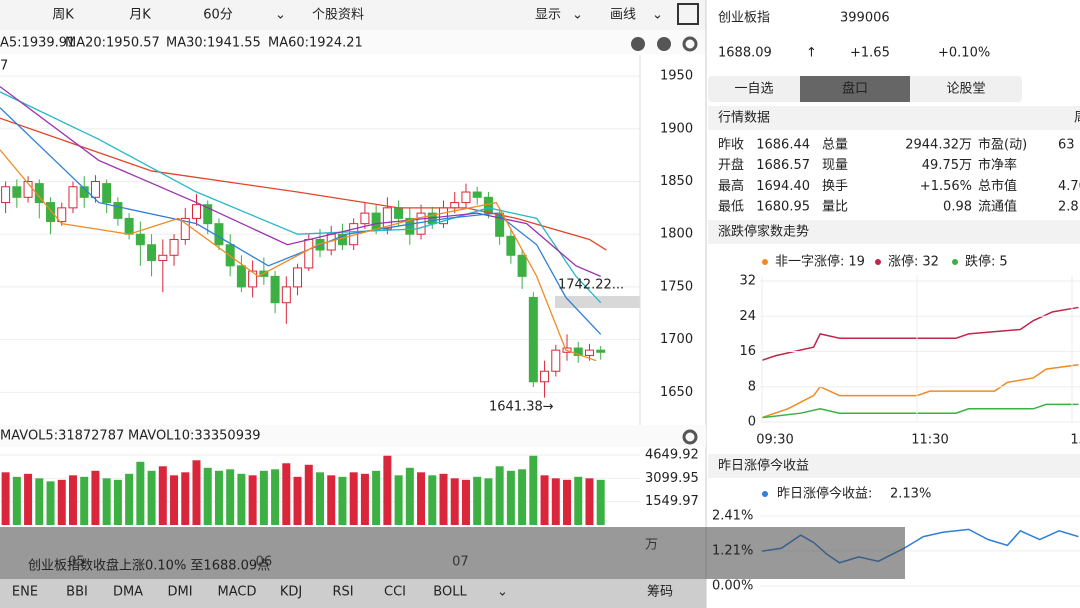 This screenshot has height=608, width=1080. What do you see at coordinates (783, 207) in the screenshot?
I see `table-cell: 1680.95` at bounding box center [783, 207].